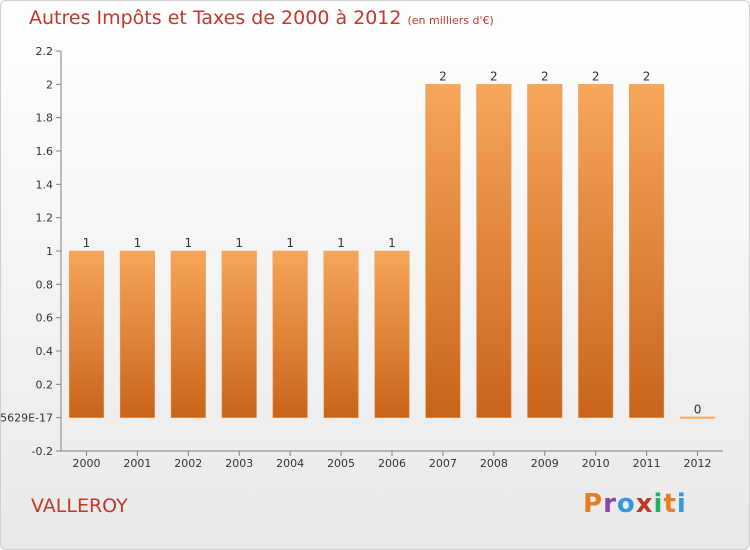  Describe the element at coordinates (443, 463) in the screenshot. I see `x-tick-label: 2007` at that location.